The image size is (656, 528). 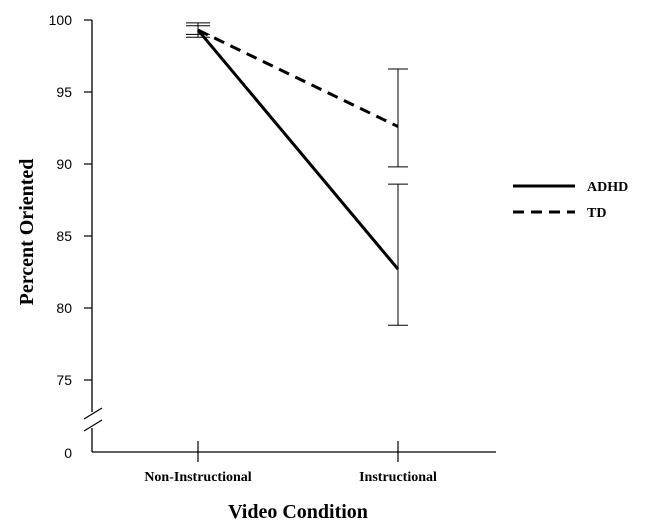 I want to click on x-ticks: Non-Instructional Instructional, so click(x=290, y=463).